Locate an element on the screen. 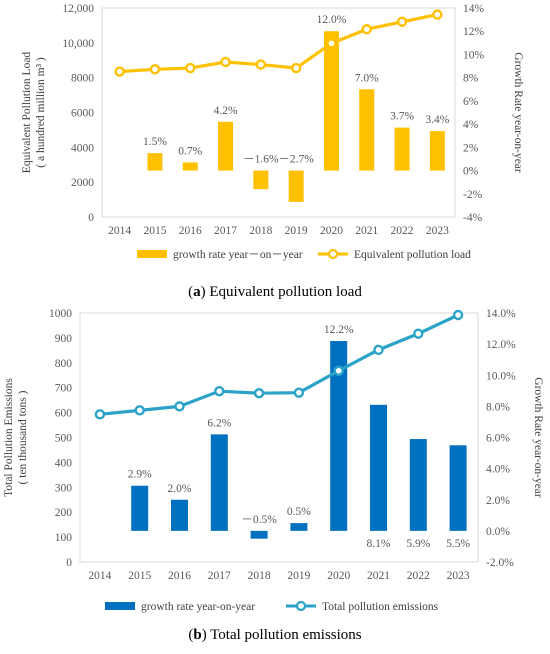 This screenshot has width=550, height=654. left-axis-subtitle: ( a hundred million m³ ) is located at coordinates (41, 112).